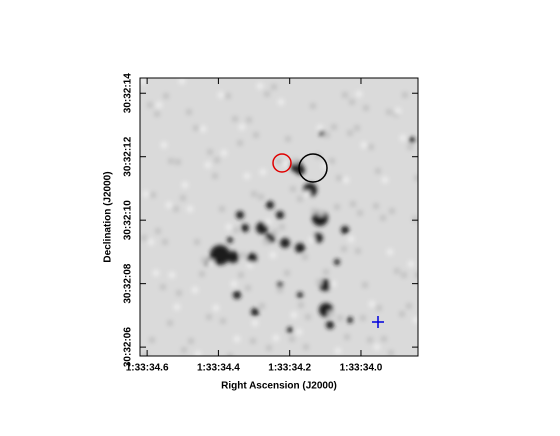 The width and height of the screenshot is (560, 436). Describe the element at coordinates (361, 368) in the screenshot. I see `x-tick-label: 1:33:34.0` at that location.